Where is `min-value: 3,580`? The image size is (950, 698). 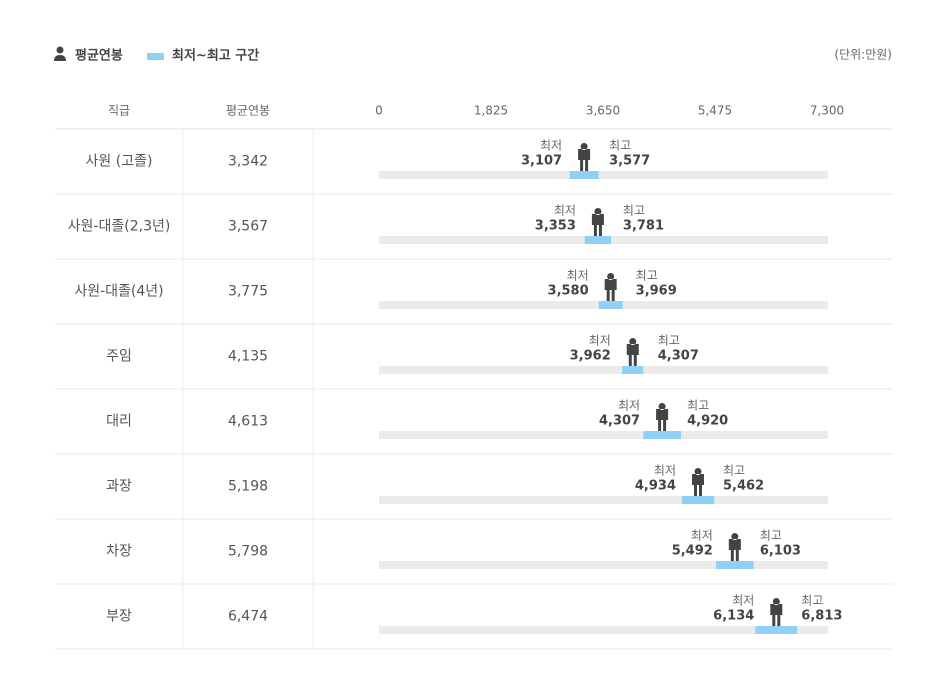
min-value: 3,580 is located at coordinates (568, 291).